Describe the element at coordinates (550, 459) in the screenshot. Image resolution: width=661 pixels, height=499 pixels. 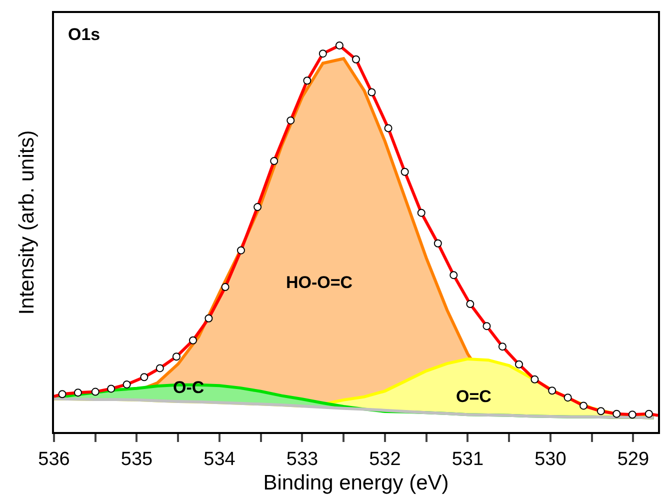
I see `x-tick-label: 530` at that location.